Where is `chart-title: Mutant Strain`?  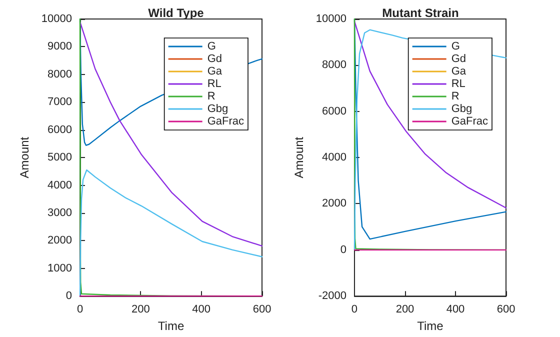
chart-title: Mutant Strain is located at coordinates (420, 13).